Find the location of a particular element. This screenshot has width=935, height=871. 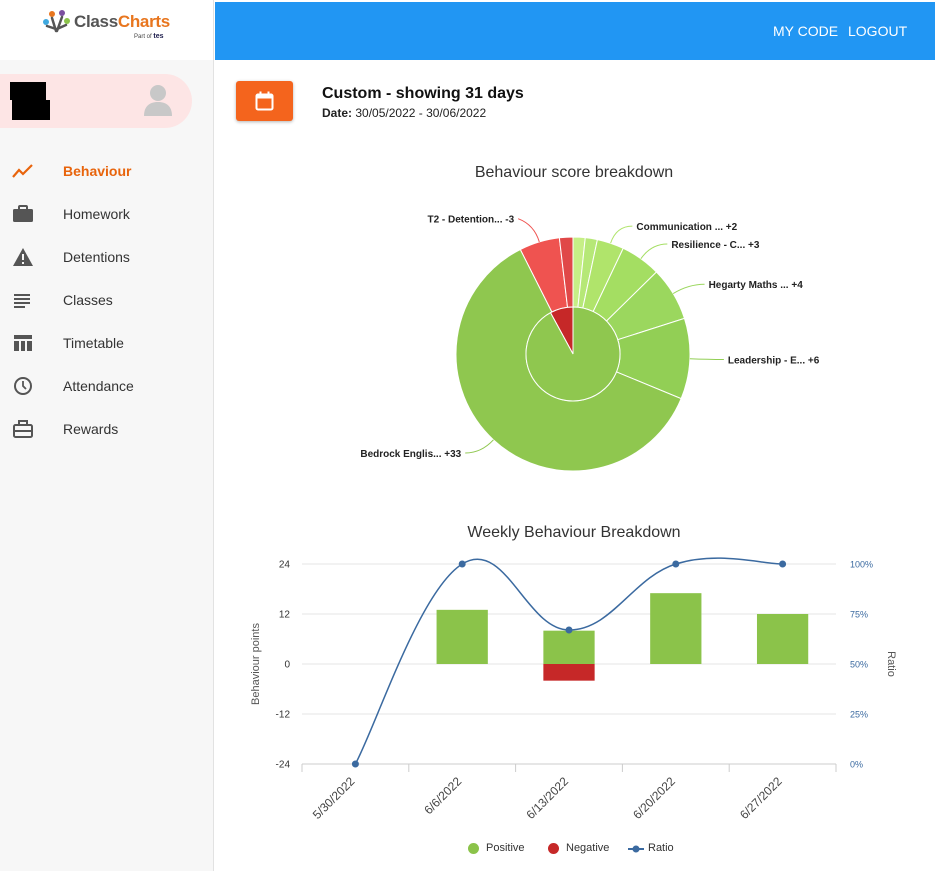

y2-axis-title: Ratio is located at coordinates (891, 664).